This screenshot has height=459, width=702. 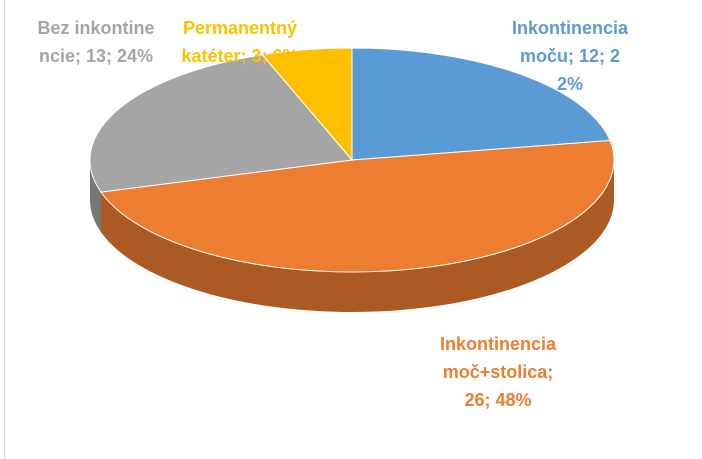 I want to click on slice-side, so click(x=96, y=196).